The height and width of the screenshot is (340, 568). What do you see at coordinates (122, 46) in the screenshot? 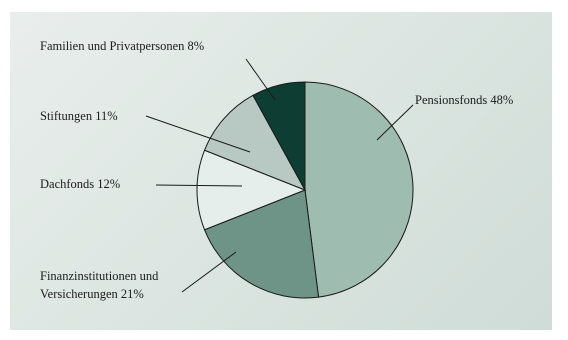
I see `slice-label: Familien und Privatpersonen 8%` at bounding box center [122, 46].